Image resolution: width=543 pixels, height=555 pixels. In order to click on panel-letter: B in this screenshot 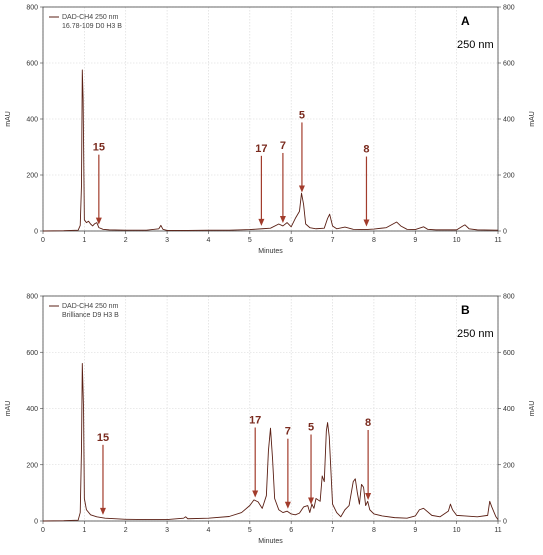, I will do `click(465, 310)`.